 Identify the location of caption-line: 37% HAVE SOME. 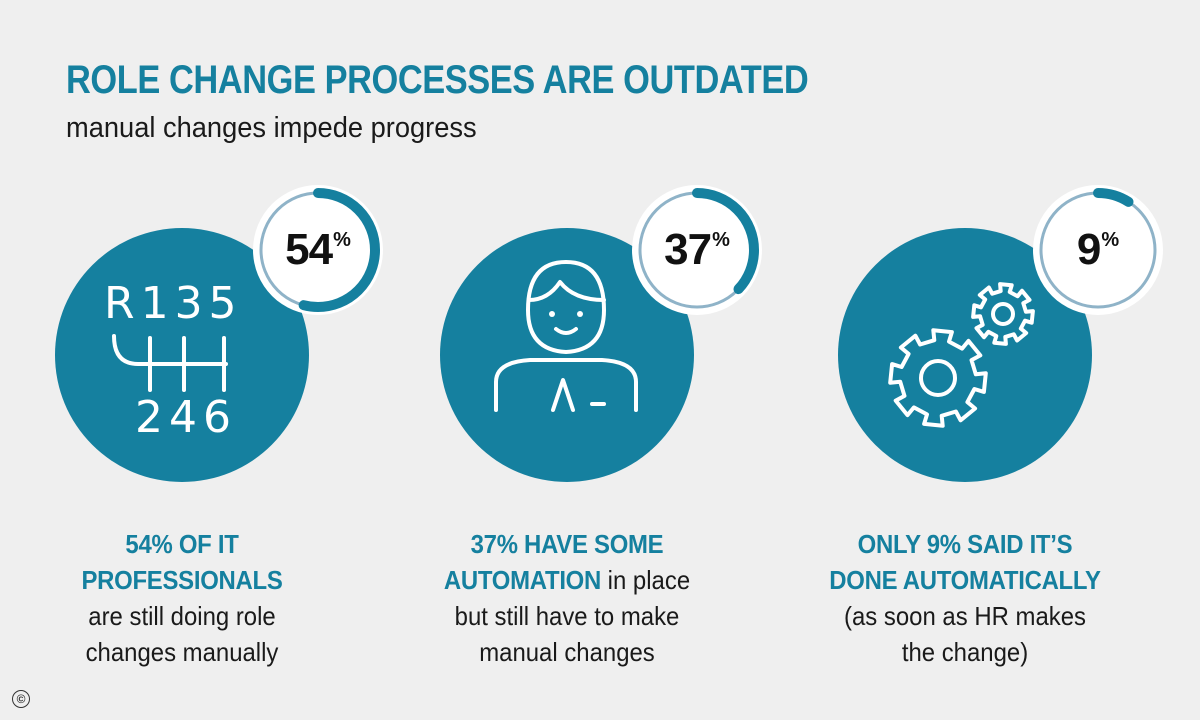
(567, 544).